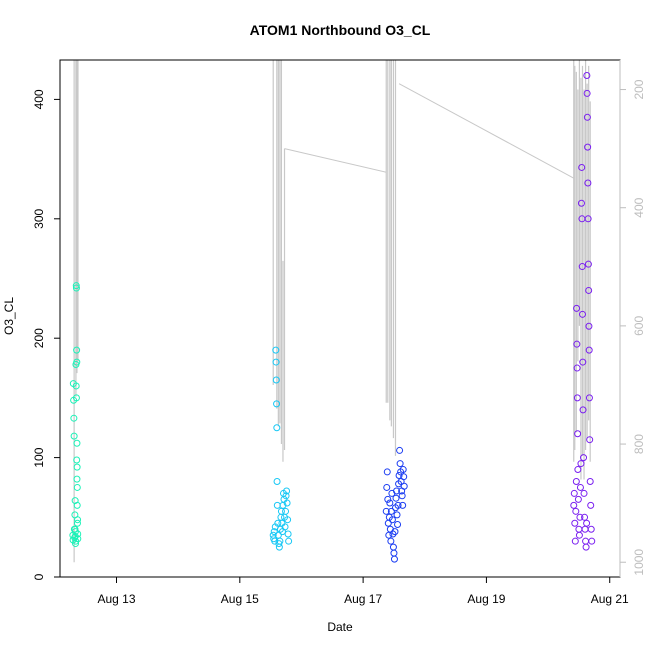 The height and width of the screenshot is (650, 650). I want to click on chart-title: ATOM1 Northbound O3_CL, so click(340, 30).